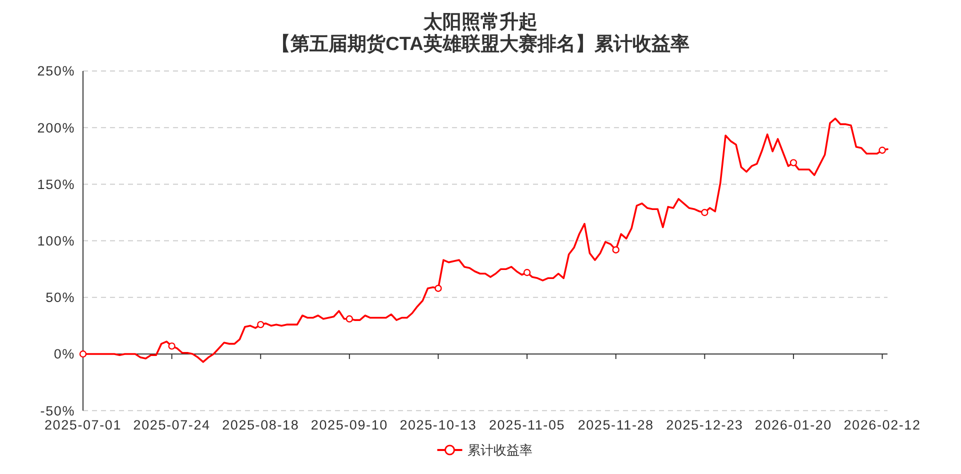  I want to click on x-tick-label: 2025-11-05, so click(527, 425).